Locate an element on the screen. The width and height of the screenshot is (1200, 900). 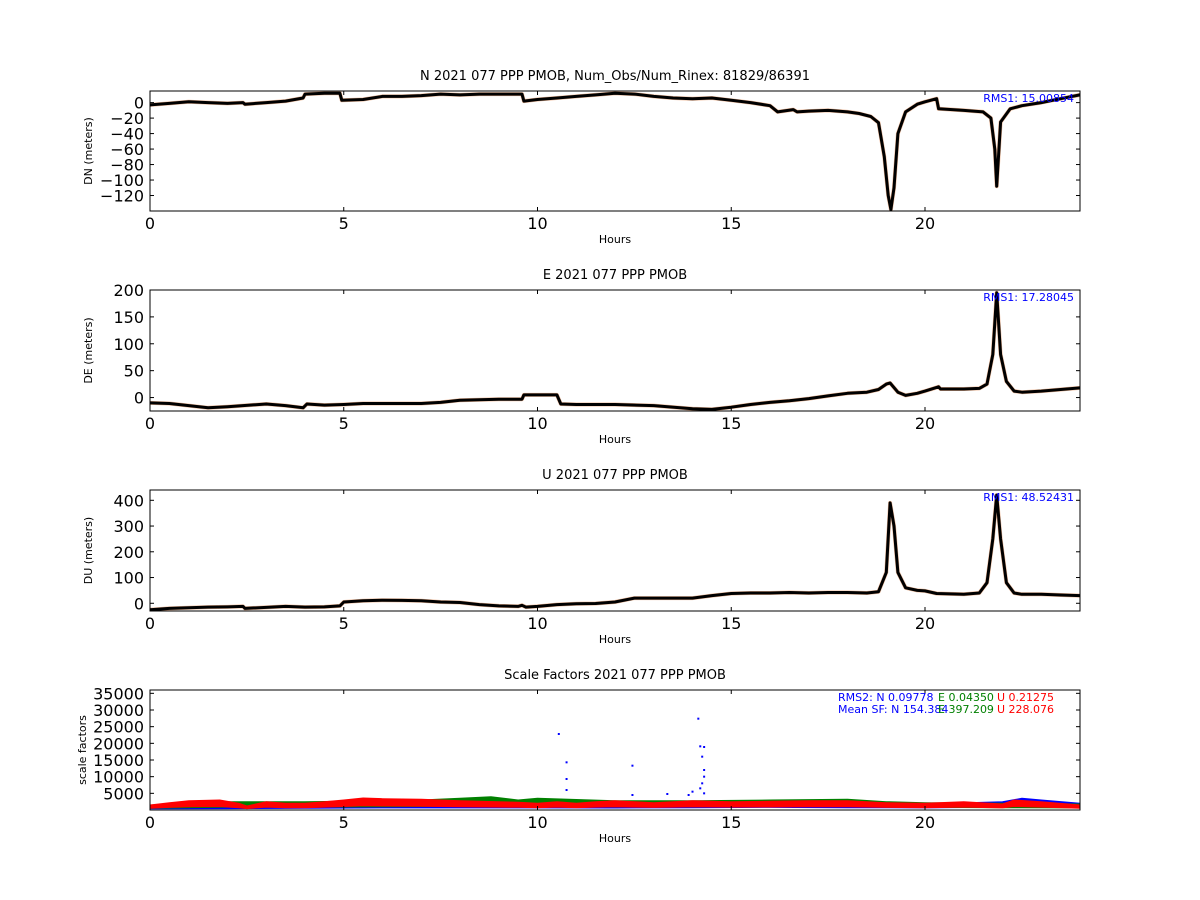
y-tick-label: −20 is located at coordinates (127, 118).